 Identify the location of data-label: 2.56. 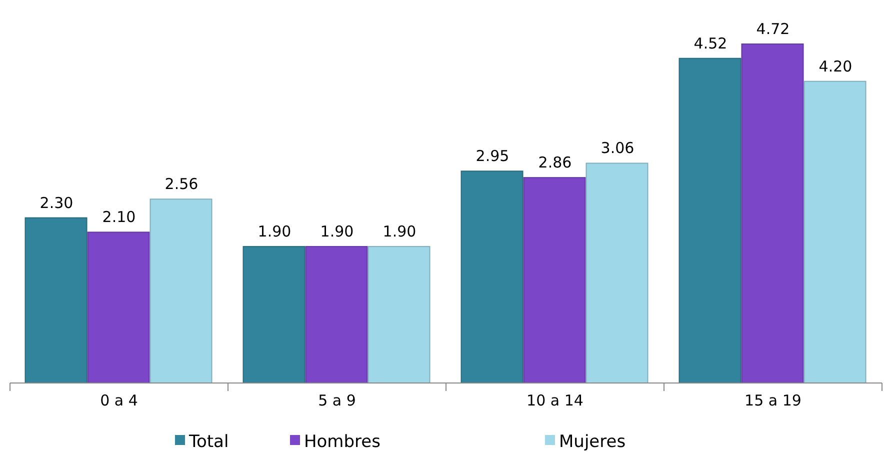
(181, 184).